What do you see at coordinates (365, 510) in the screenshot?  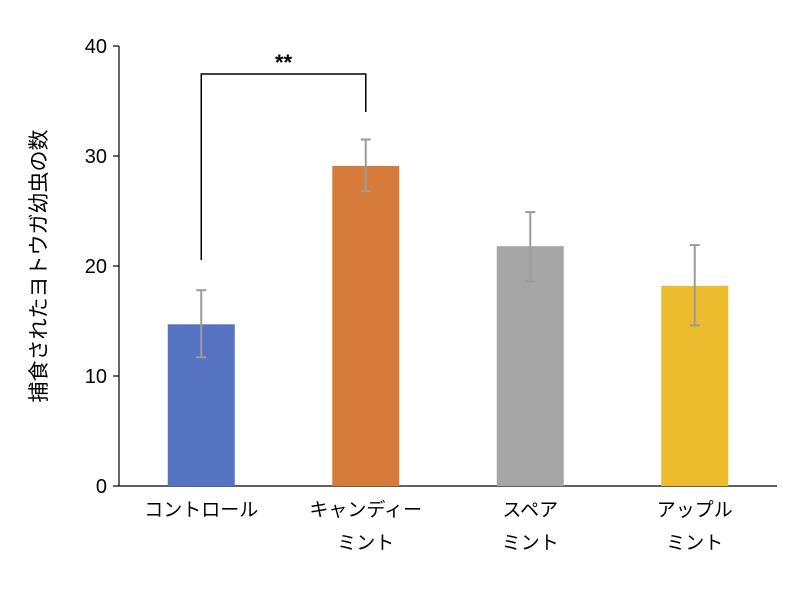 I see `x-tick-label: キャンディー` at bounding box center [365, 510].